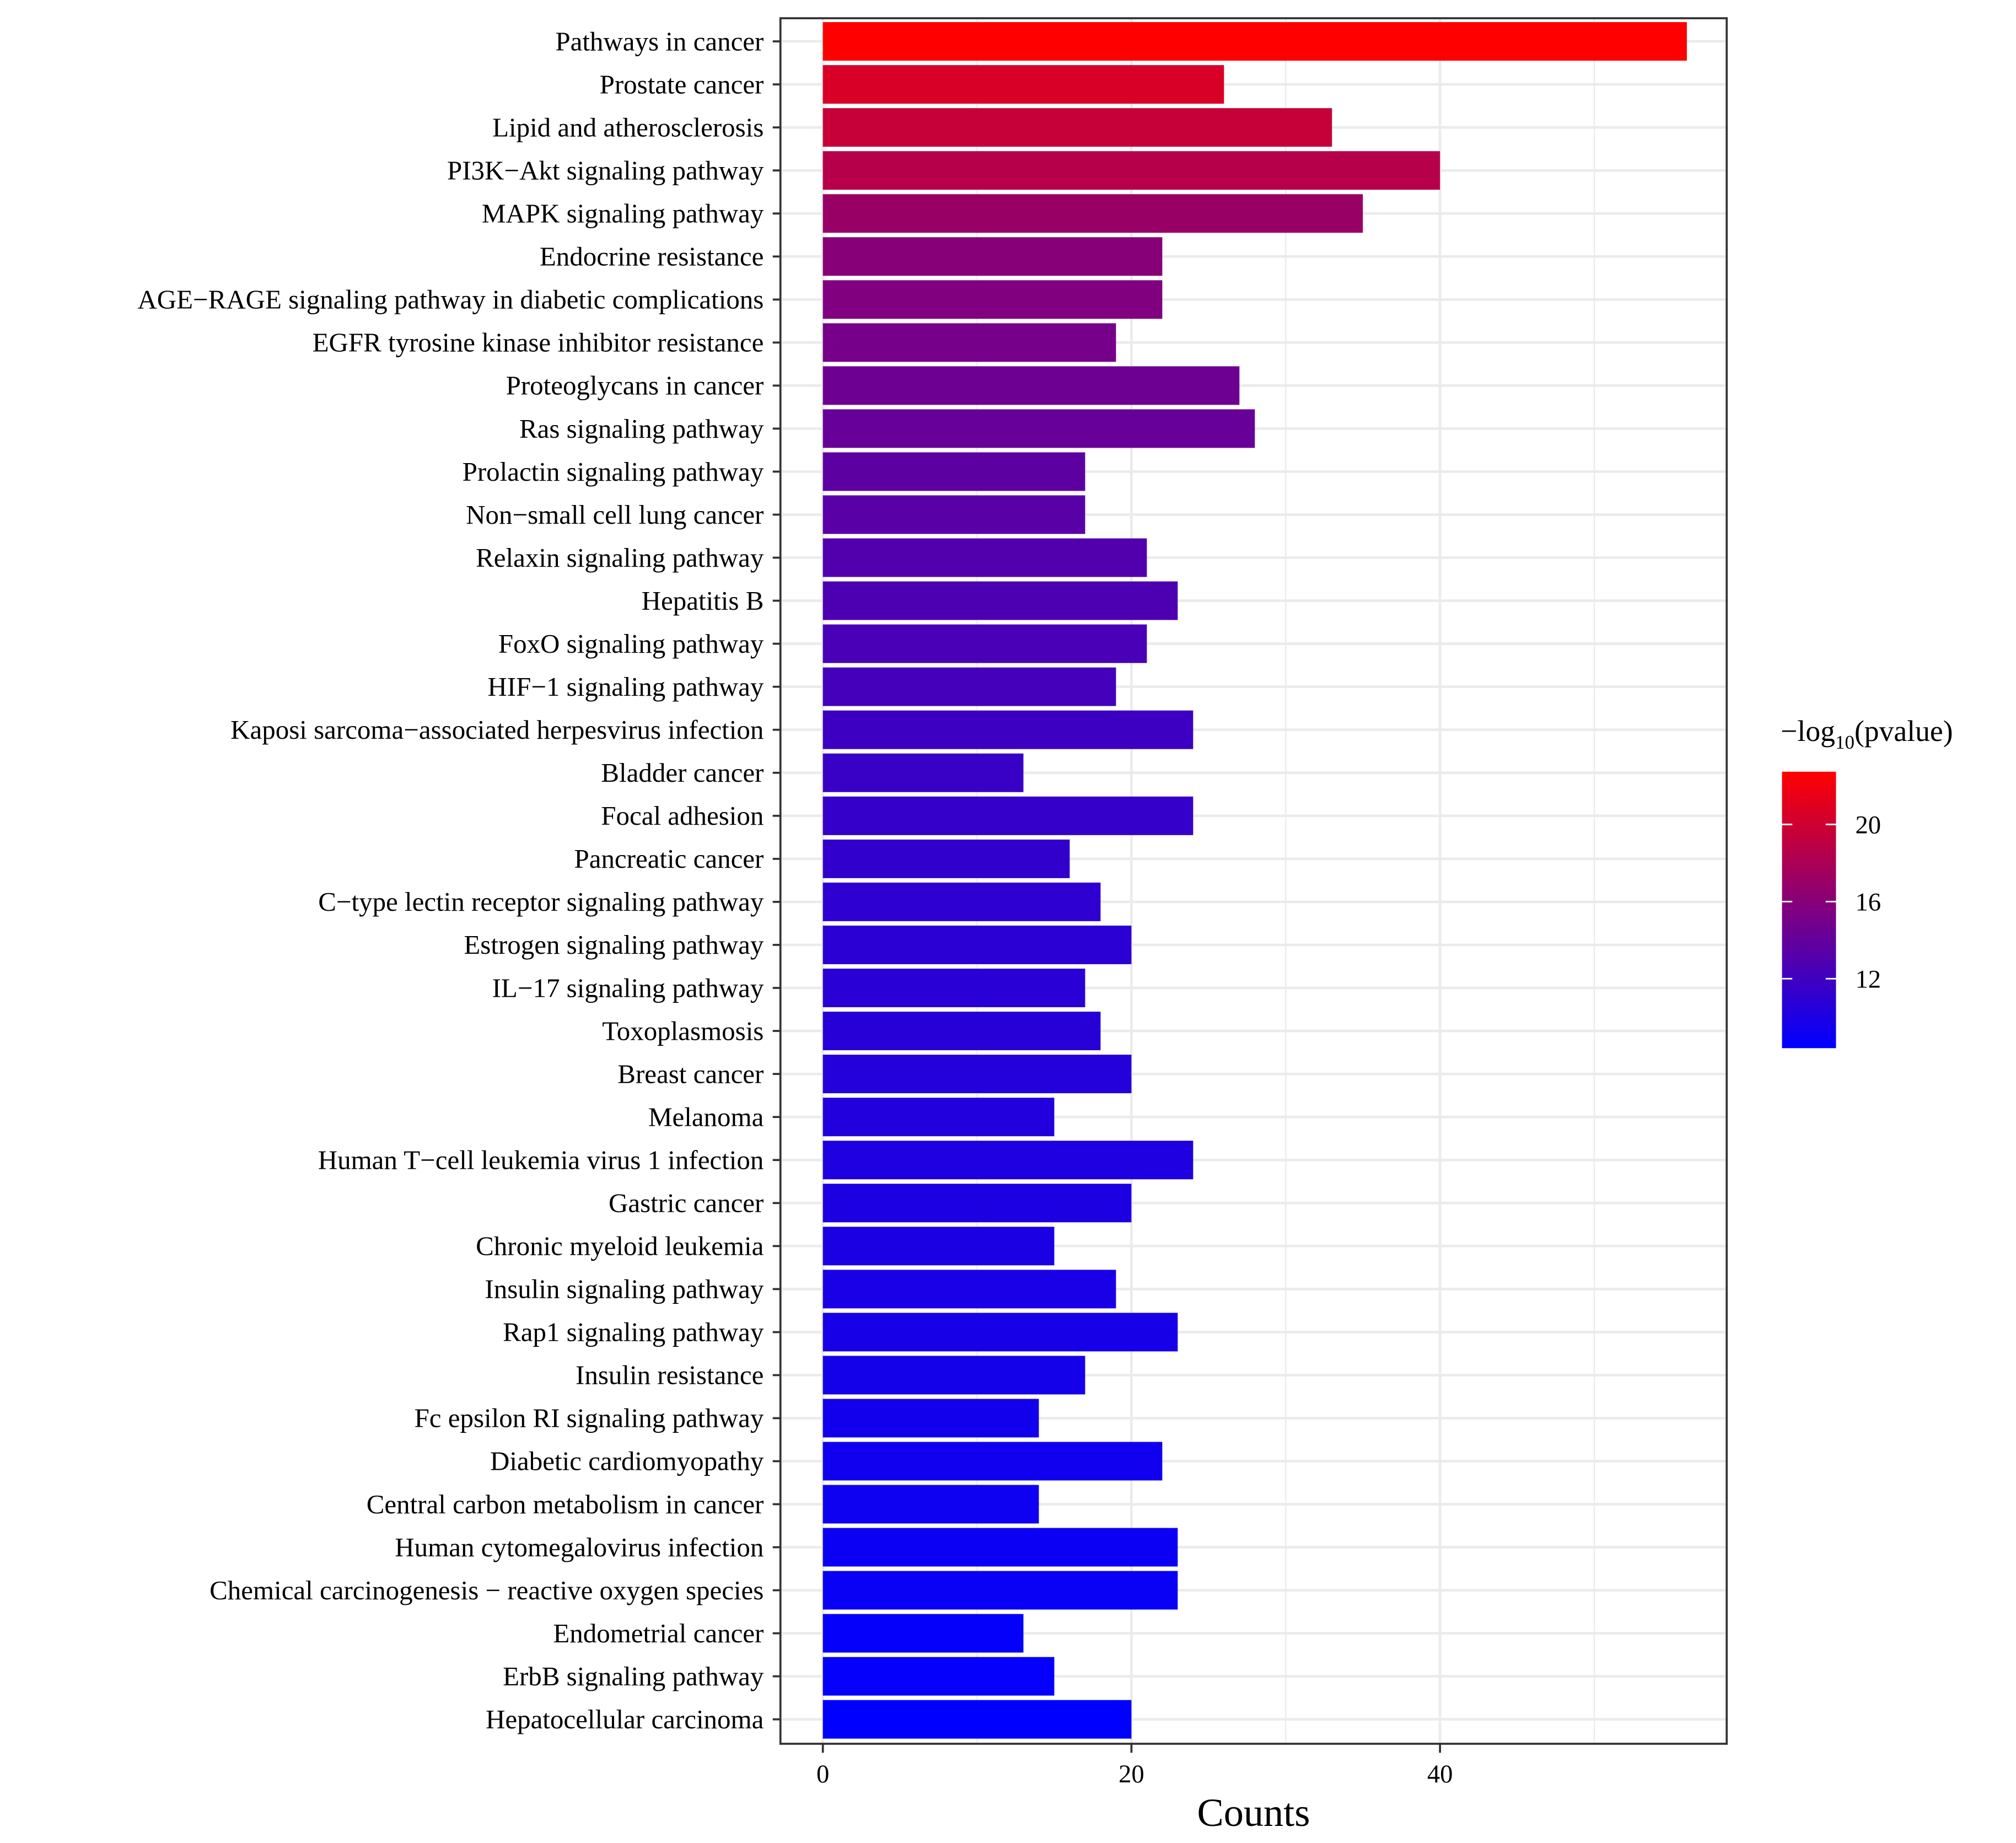 The height and width of the screenshot is (1843, 2016). What do you see at coordinates (1253, 1813) in the screenshot?
I see `x-axis-title: Counts` at bounding box center [1253, 1813].